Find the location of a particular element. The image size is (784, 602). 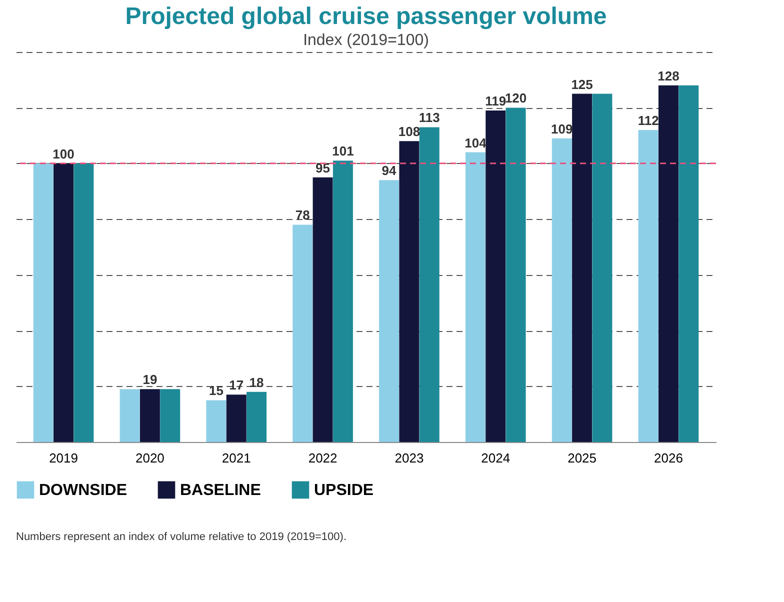

x-tick-label: 2022 is located at coordinates (323, 458).